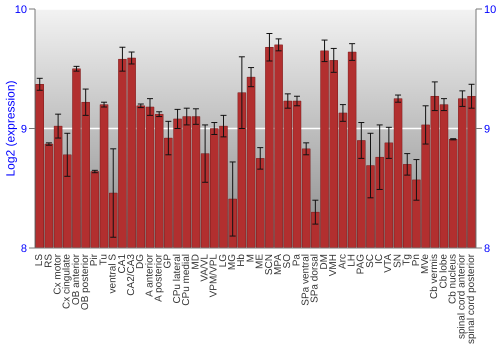 The width and height of the screenshot is (500, 350). Describe the element at coordinates (487, 129) in the screenshot. I see `y2-tick-label: 9` at that location.